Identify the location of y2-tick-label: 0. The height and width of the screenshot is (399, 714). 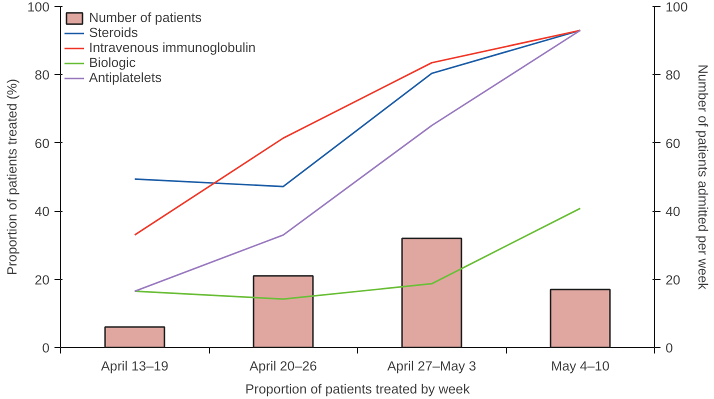
(669, 348).